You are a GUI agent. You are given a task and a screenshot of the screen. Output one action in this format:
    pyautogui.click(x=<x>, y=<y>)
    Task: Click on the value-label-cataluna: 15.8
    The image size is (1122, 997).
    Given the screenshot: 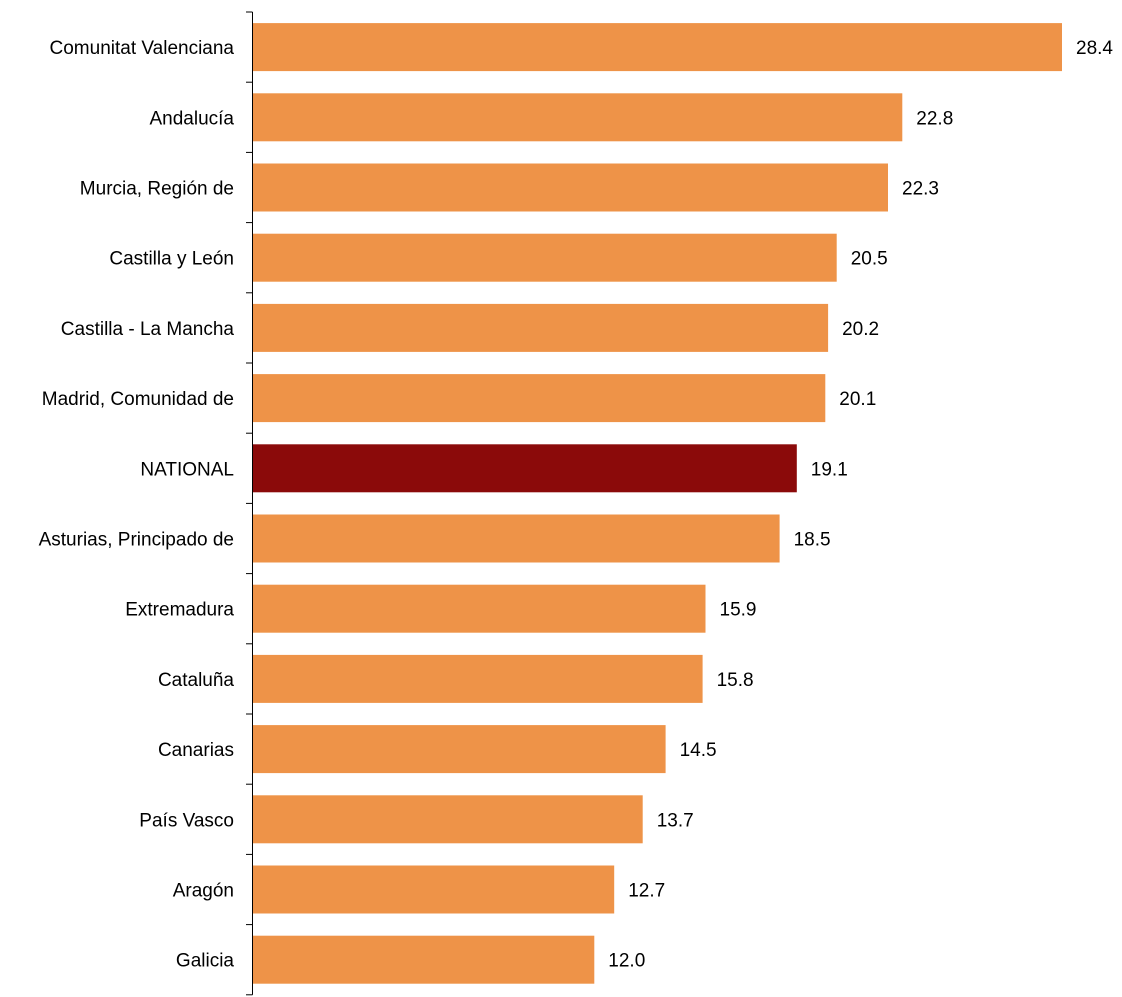 What is the action you would take?
    pyautogui.click(x=735, y=680)
    